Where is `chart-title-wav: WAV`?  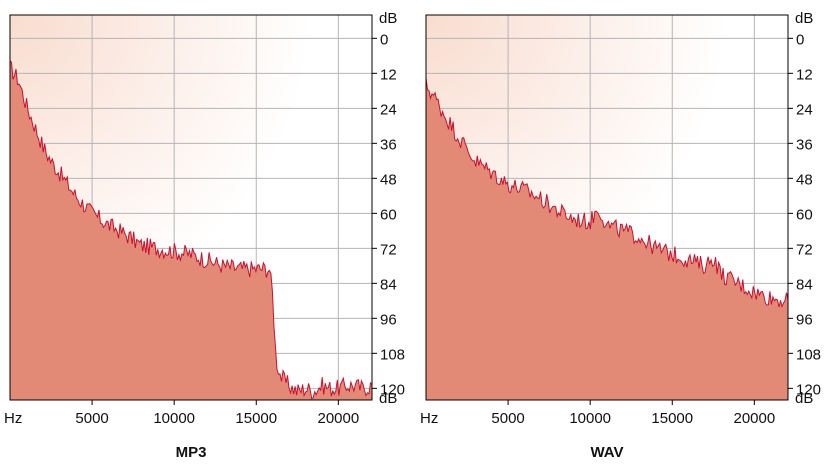 chart-title-wav: WAV is located at coordinates (606, 452).